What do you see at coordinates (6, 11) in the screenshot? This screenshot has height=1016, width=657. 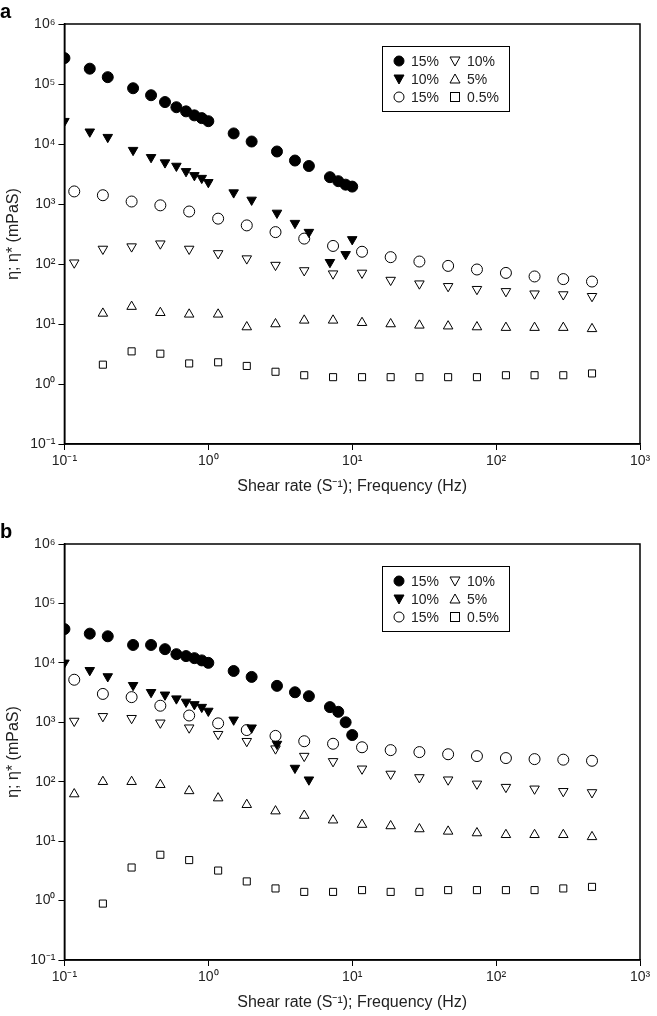 I see `chart-title: a` at bounding box center [6, 11].